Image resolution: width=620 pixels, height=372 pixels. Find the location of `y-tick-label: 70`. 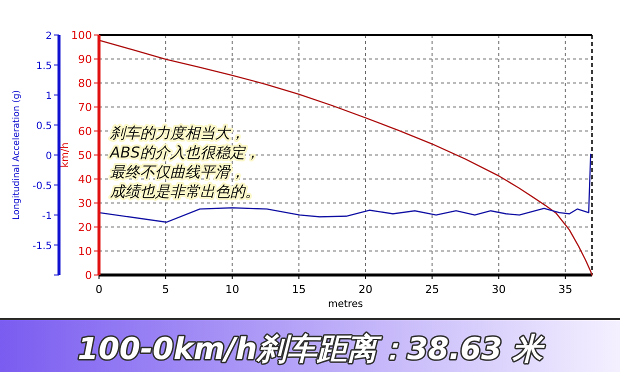

y-tick-label: 70 is located at coordinates (85, 107).